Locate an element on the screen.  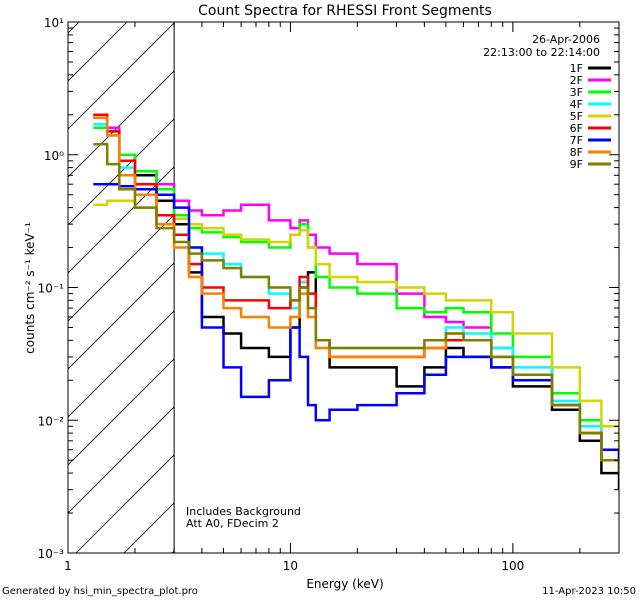
y-tick-label: 10⁻¹ is located at coordinates (51, 289).